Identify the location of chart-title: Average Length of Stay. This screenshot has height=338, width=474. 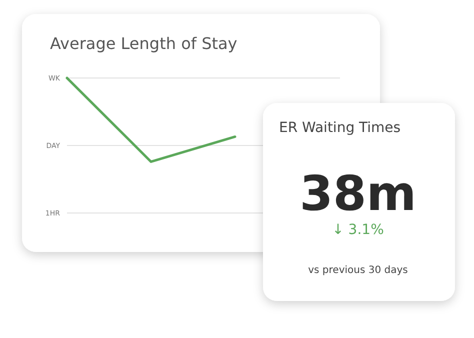
(144, 43).